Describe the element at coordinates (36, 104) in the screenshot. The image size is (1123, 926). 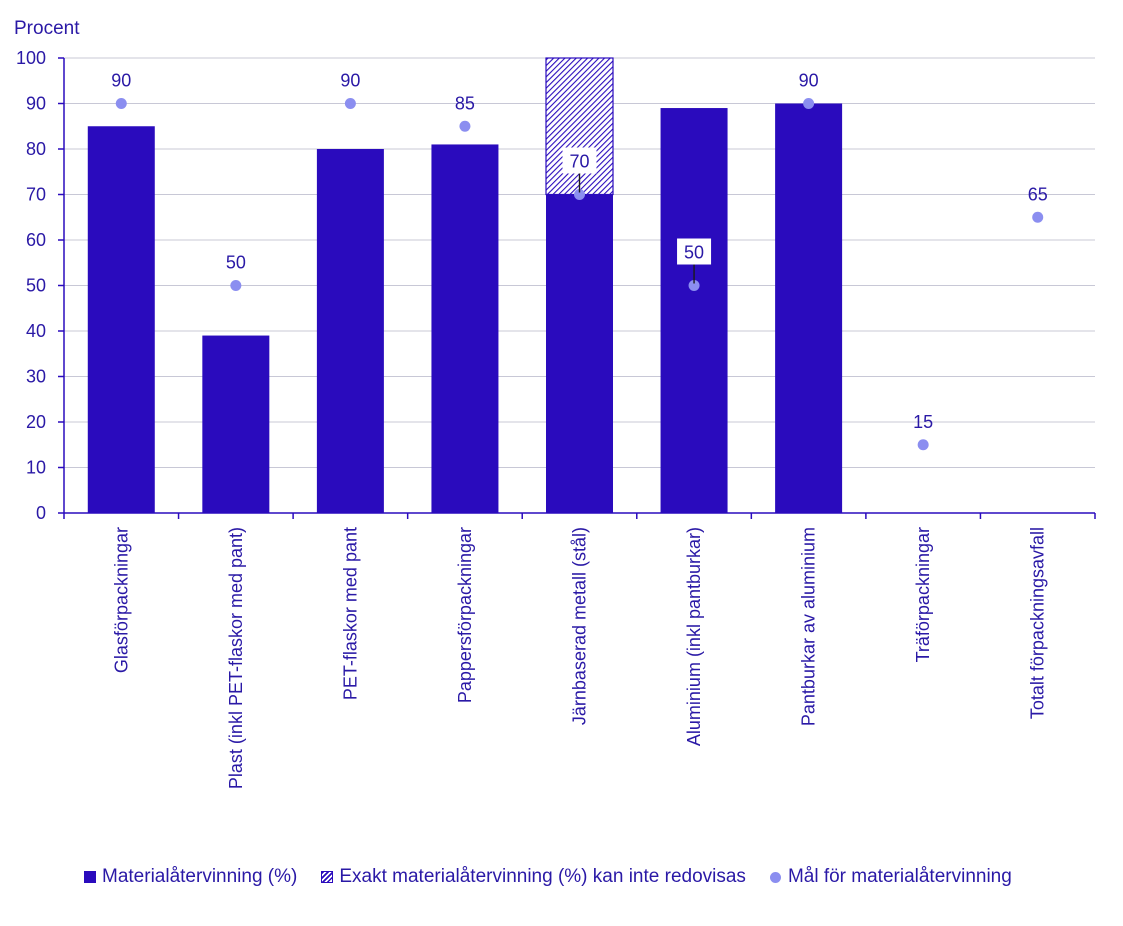
I see `y-tick-label: 90` at that location.